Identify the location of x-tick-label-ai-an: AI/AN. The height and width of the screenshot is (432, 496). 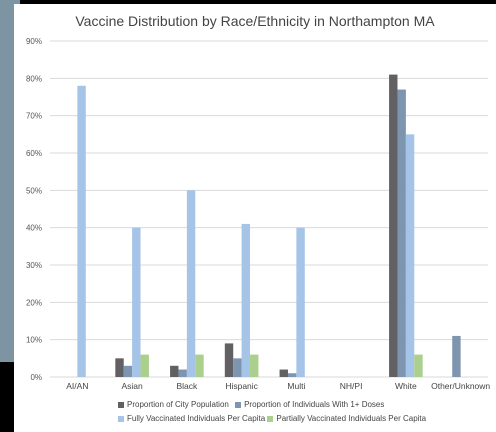
(77, 386).